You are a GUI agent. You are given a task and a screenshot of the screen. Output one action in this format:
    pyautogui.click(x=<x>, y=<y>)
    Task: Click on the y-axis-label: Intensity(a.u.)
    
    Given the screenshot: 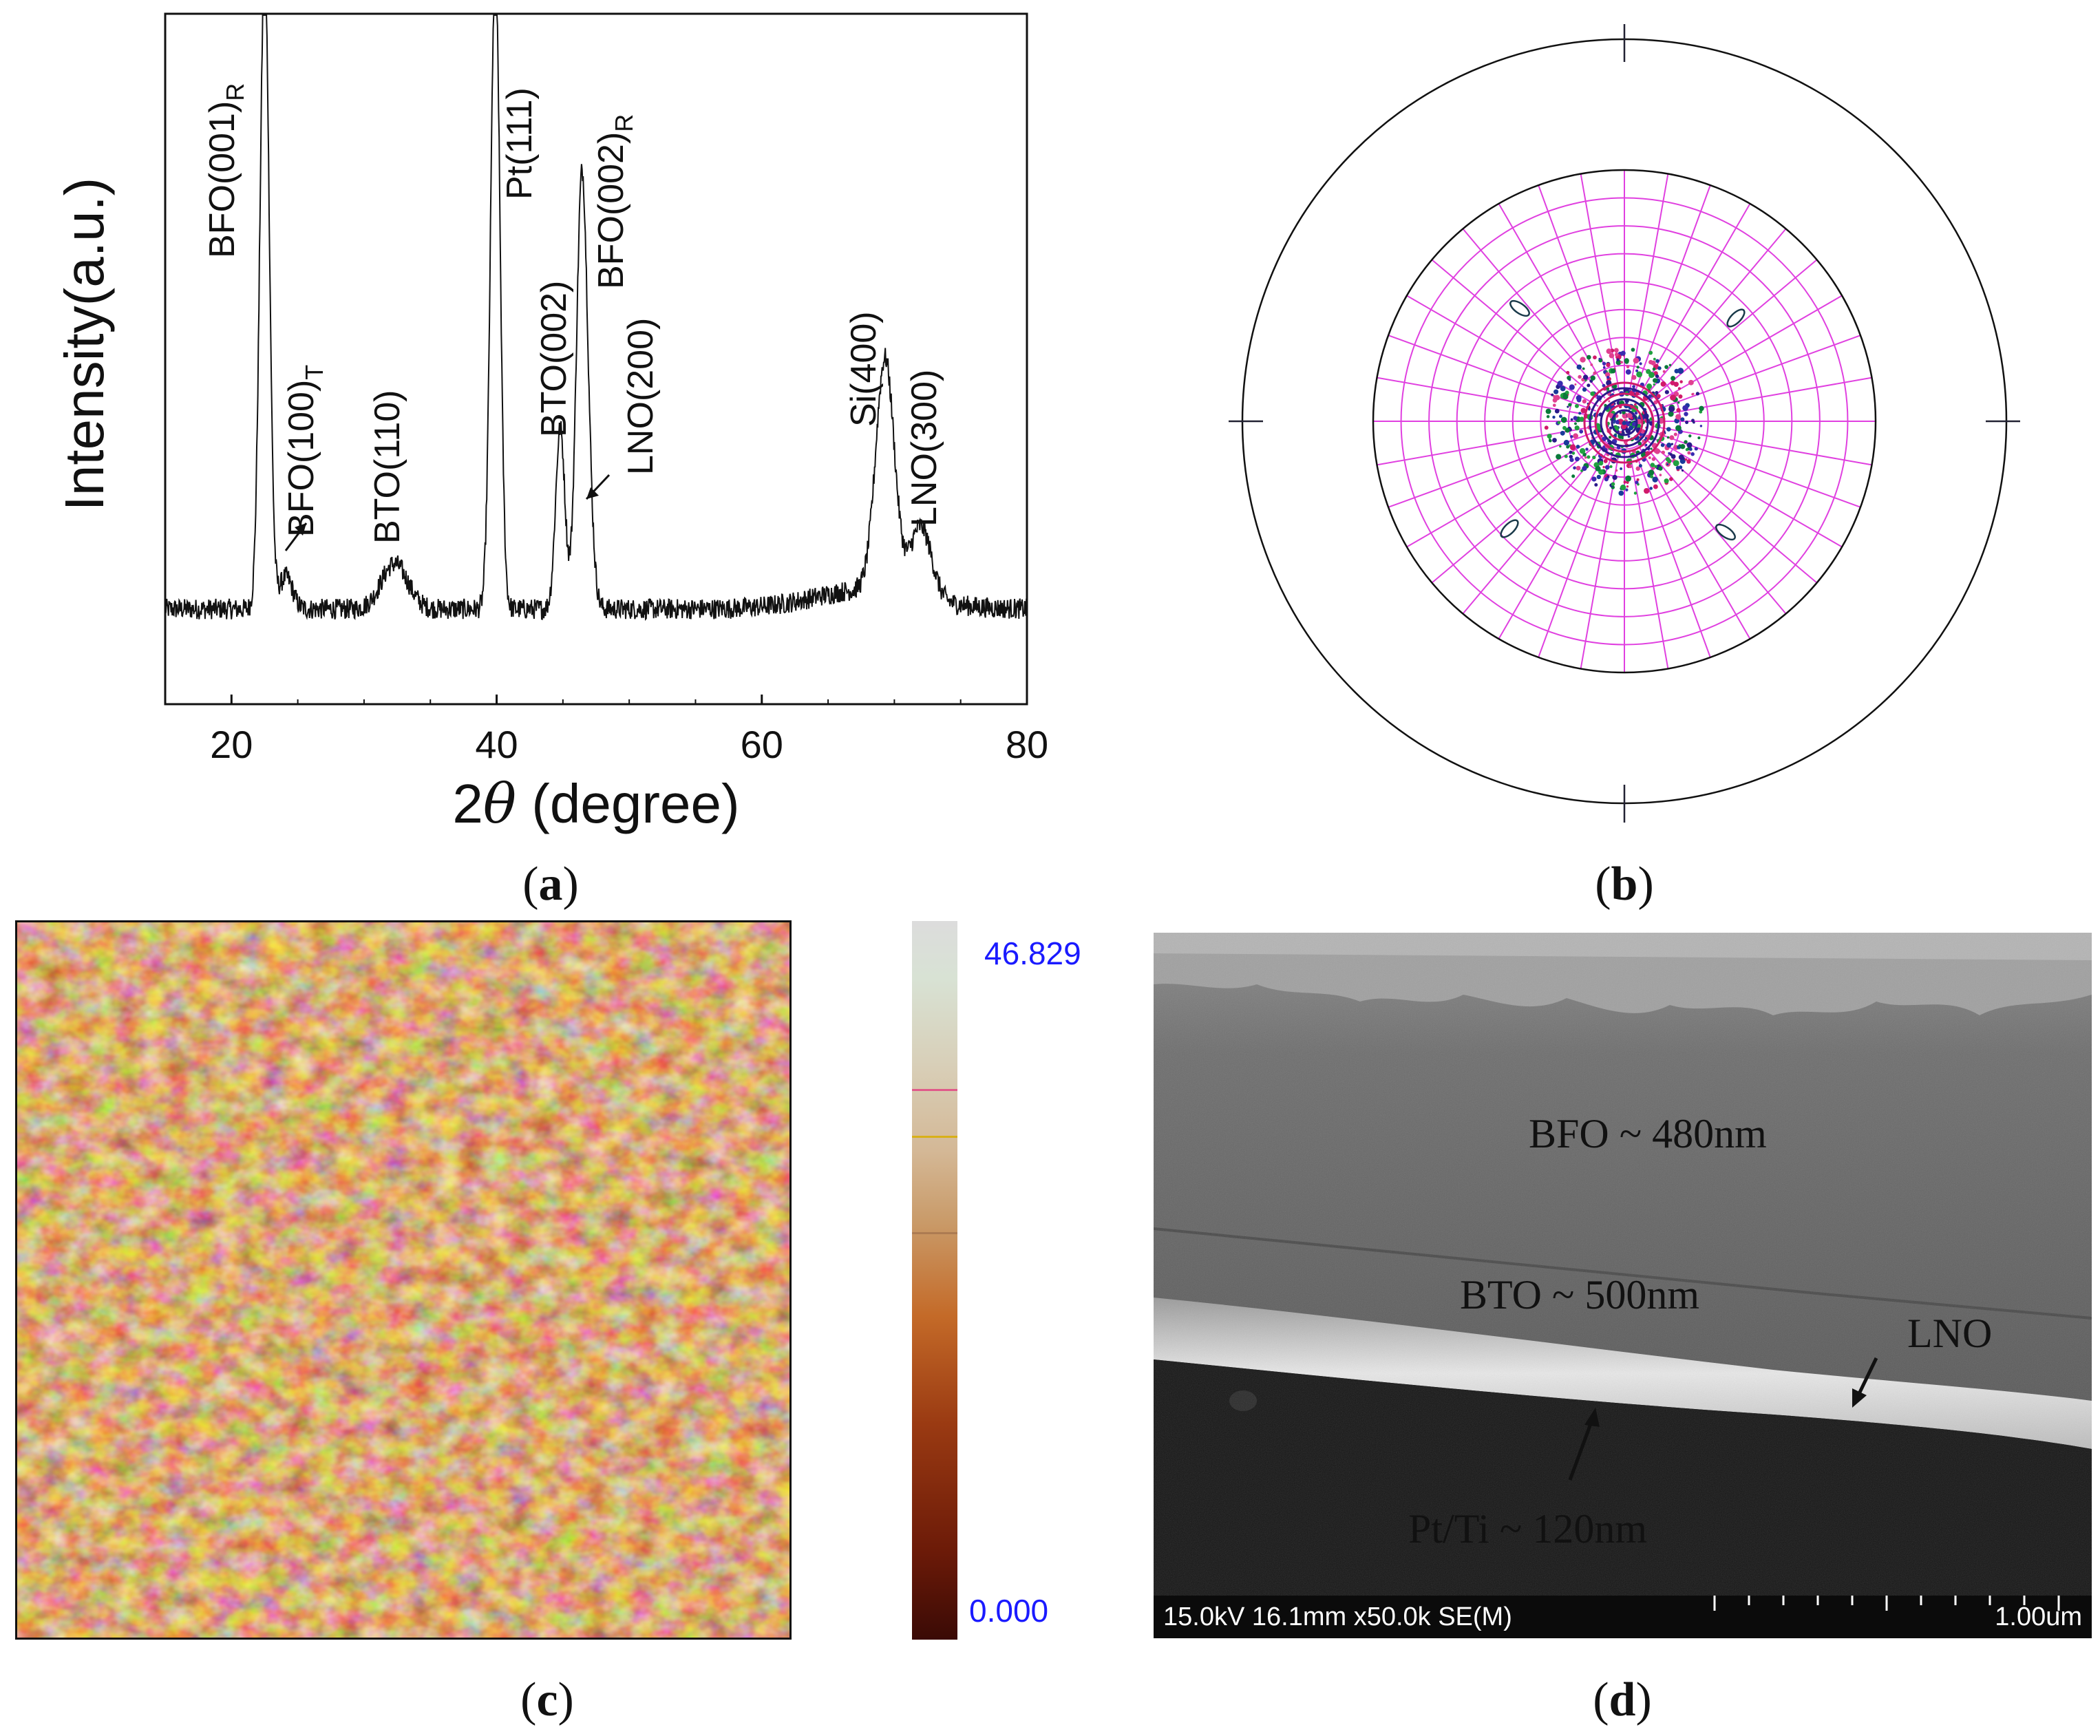 What is the action you would take?
    pyautogui.click(x=84, y=344)
    